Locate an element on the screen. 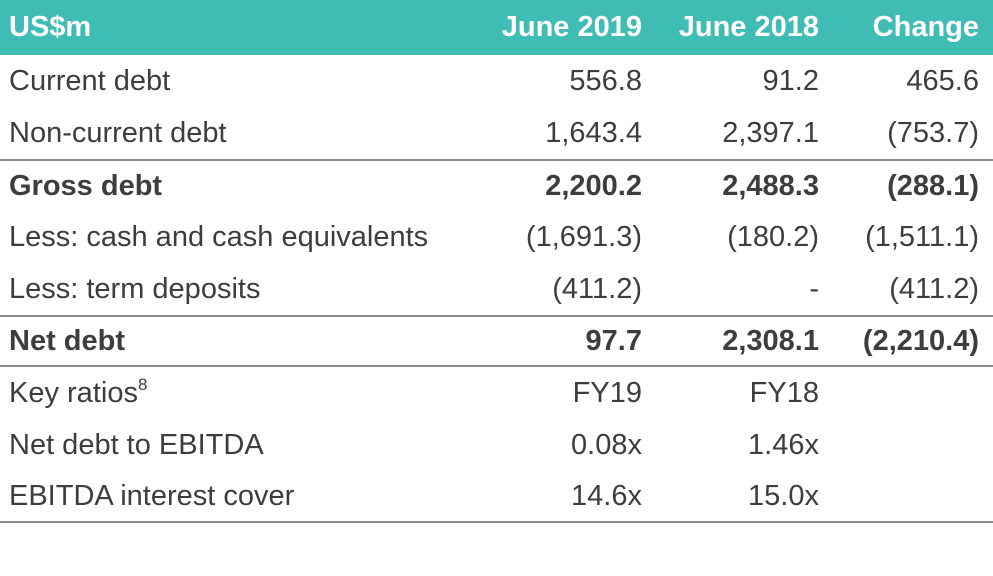 The height and width of the screenshot is (576, 993). row-gross-debt: Gross debt 2,200.2 2,488.3 (288.1) is located at coordinates (496, 185).